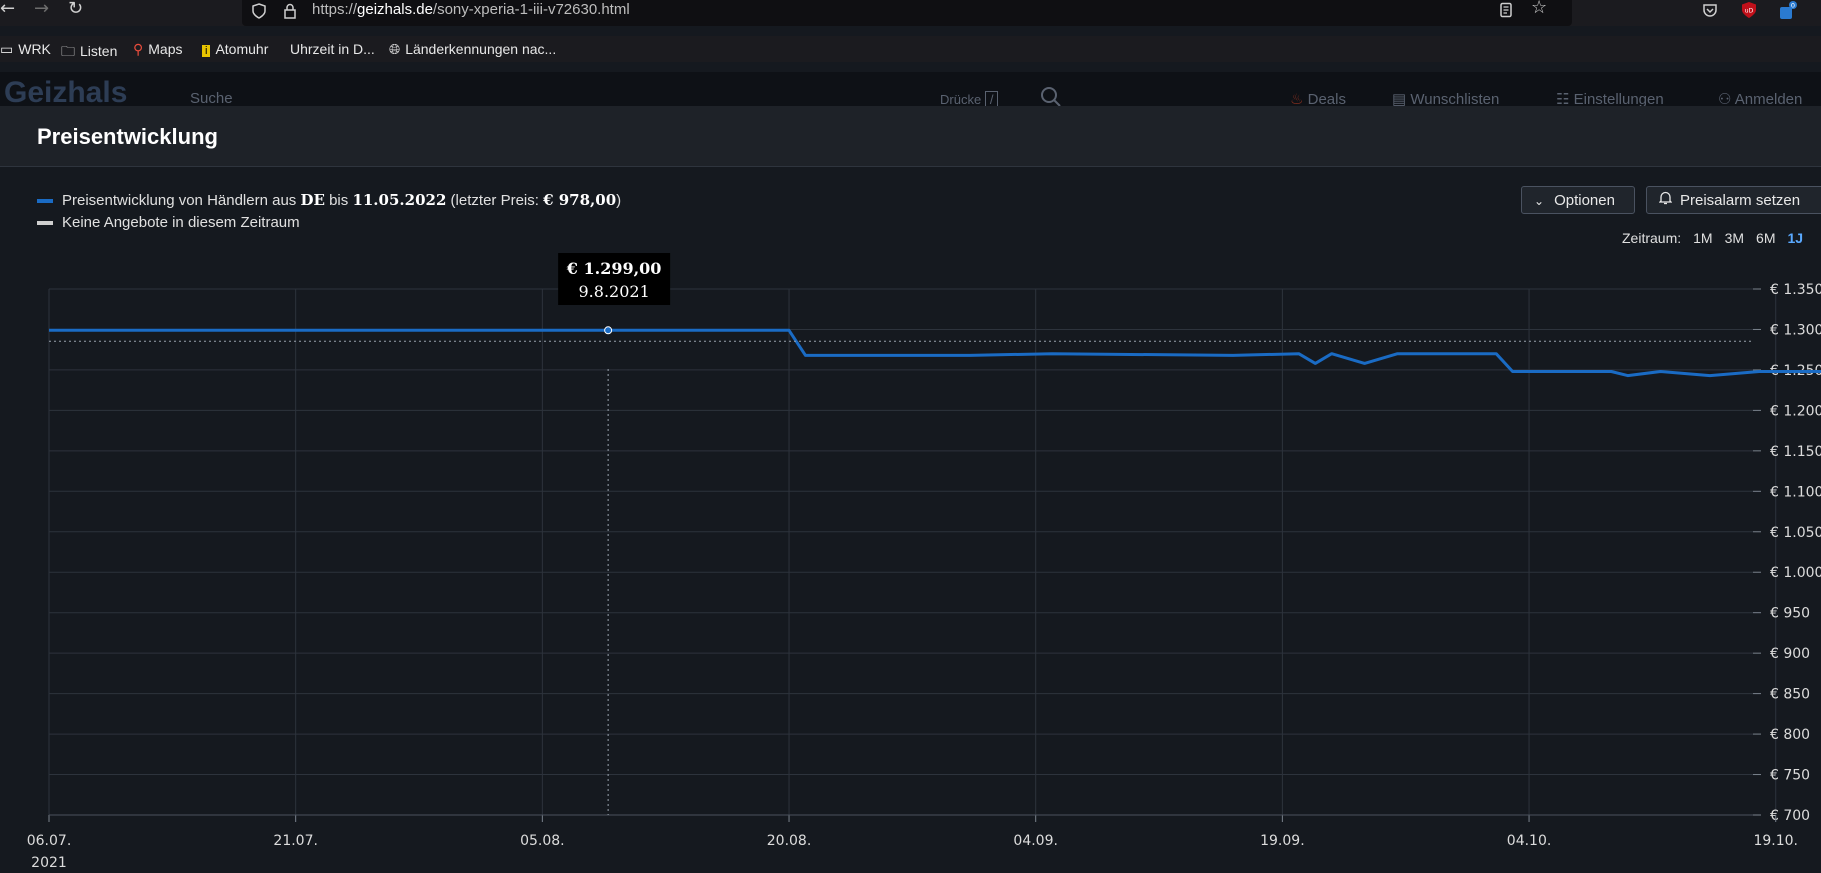  Describe the element at coordinates (542, 841) in the screenshot. I see `x-tick-label: 05.08.` at that location.